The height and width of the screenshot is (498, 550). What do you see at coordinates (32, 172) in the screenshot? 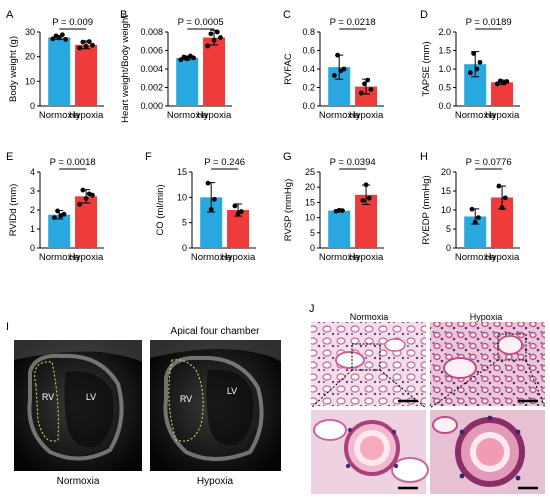
I see `y-tick-label: 4` at bounding box center [32, 172].